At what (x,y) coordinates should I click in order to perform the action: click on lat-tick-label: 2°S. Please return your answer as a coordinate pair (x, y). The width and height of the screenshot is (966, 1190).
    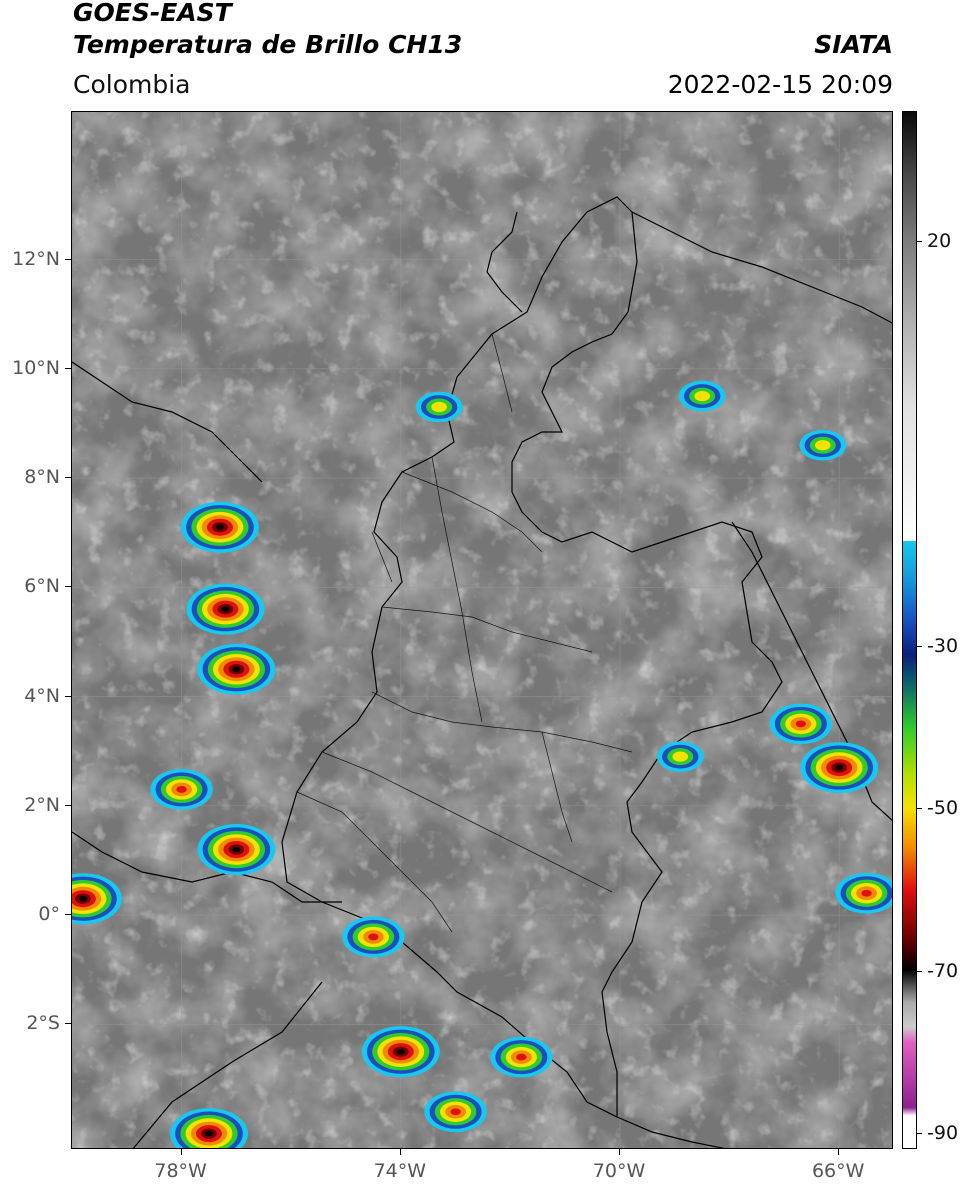
    Looking at the image, I should click on (43, 1023).